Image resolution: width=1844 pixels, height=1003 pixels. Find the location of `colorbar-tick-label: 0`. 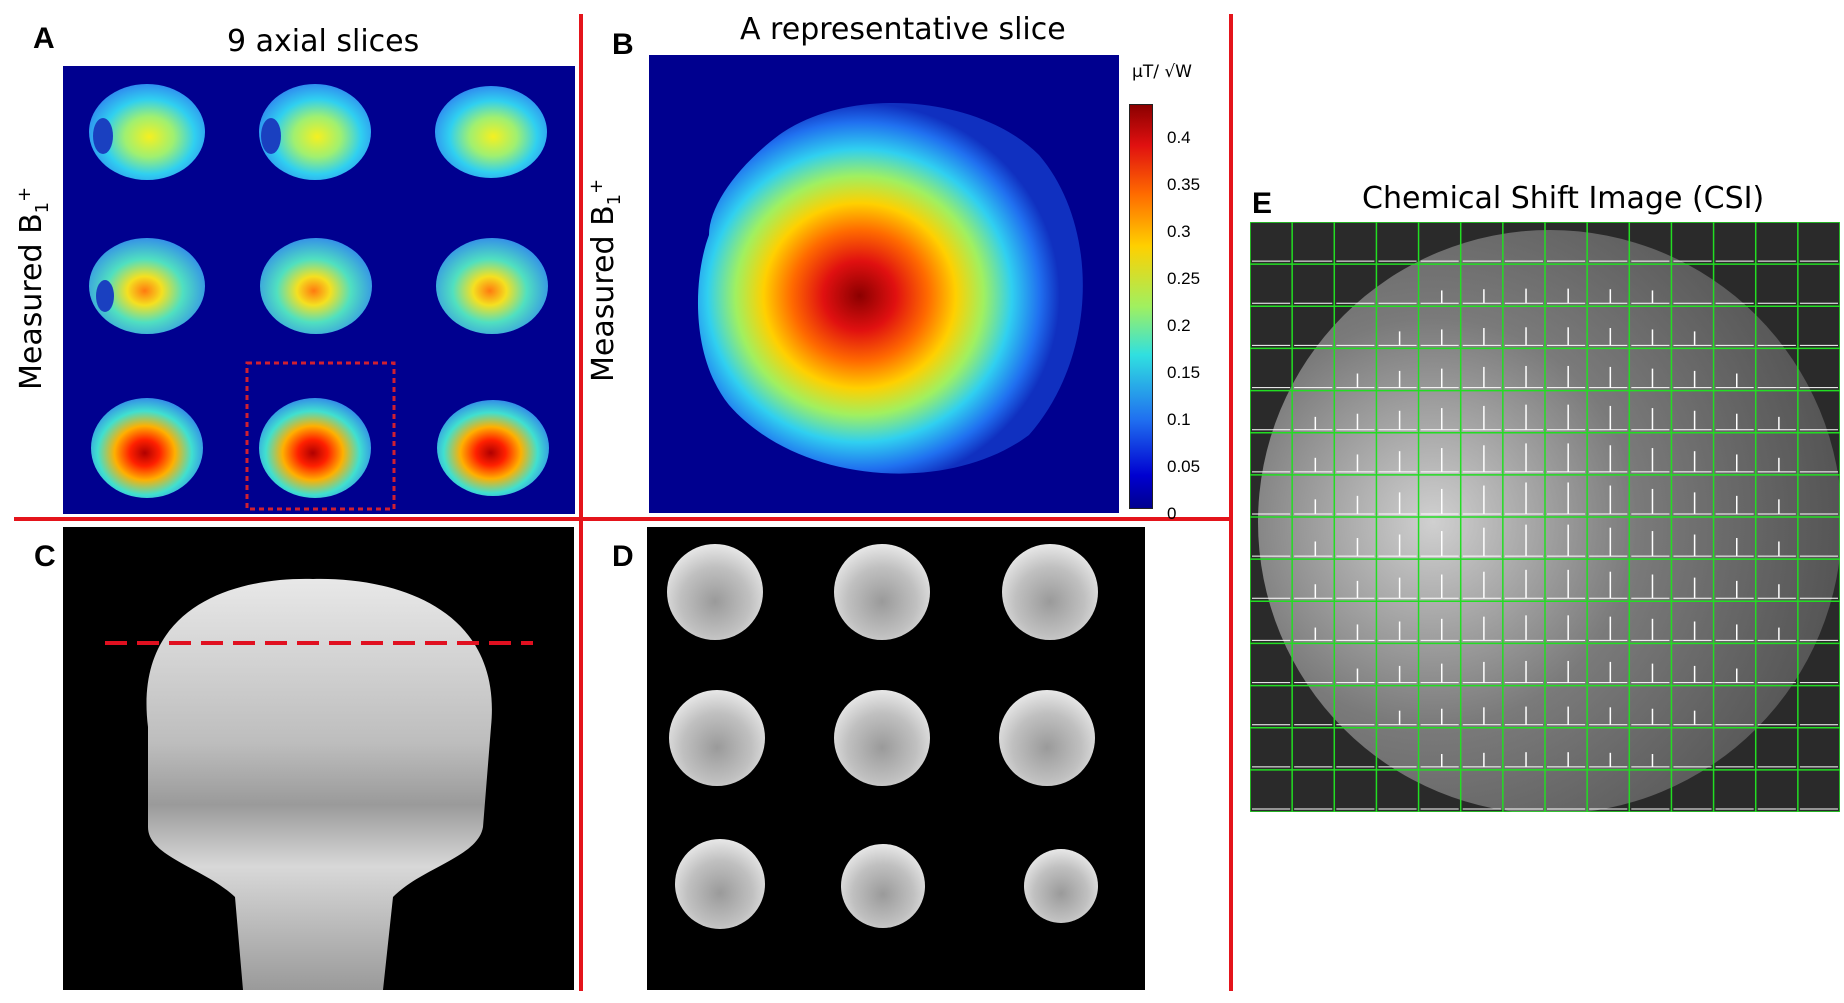

colorbar-tick-label: 0 is located at coordinates (1172, 513).